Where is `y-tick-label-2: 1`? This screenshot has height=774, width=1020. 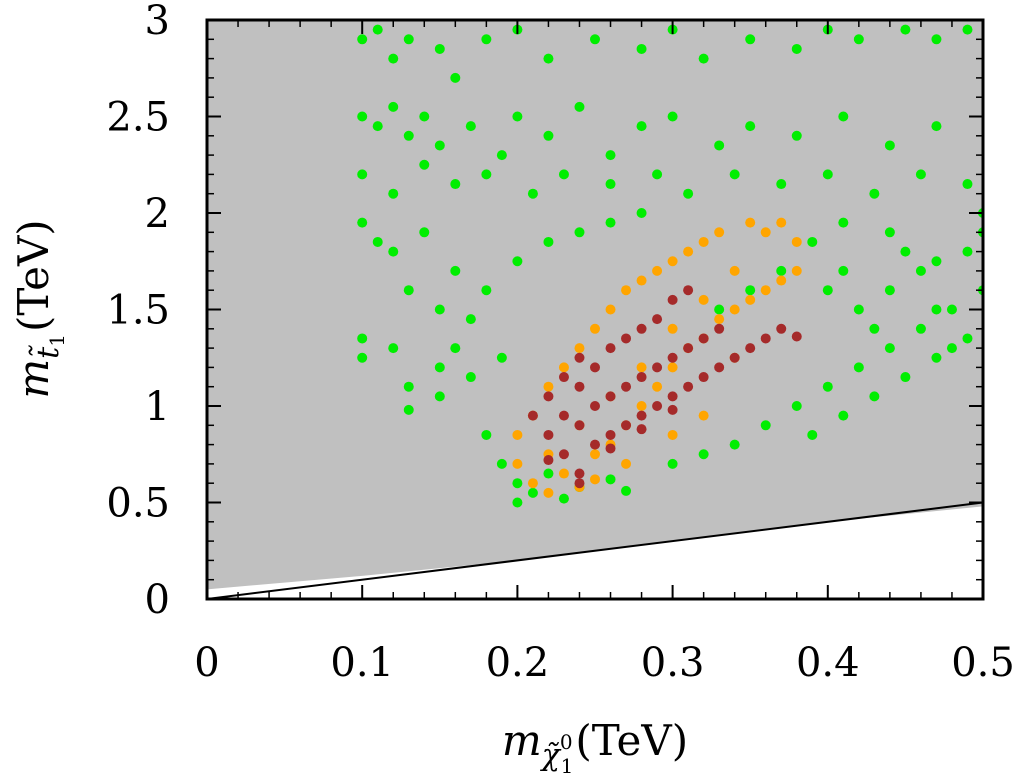
y-tick-label-2: 1 is located at coordinates (157, 407).